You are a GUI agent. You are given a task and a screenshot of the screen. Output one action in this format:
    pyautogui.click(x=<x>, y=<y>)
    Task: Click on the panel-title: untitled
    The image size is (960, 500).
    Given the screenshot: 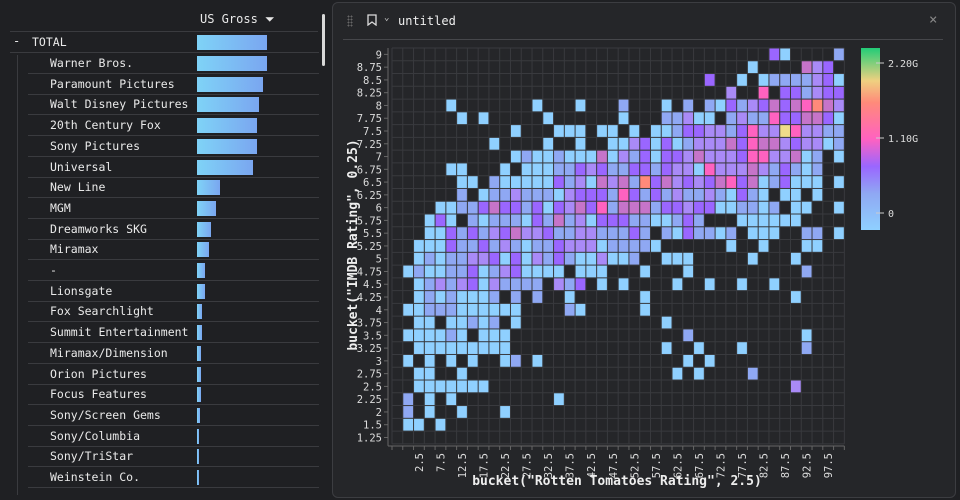 What is the action you would take?
    pyautogui.click(x=427, y=21)
    